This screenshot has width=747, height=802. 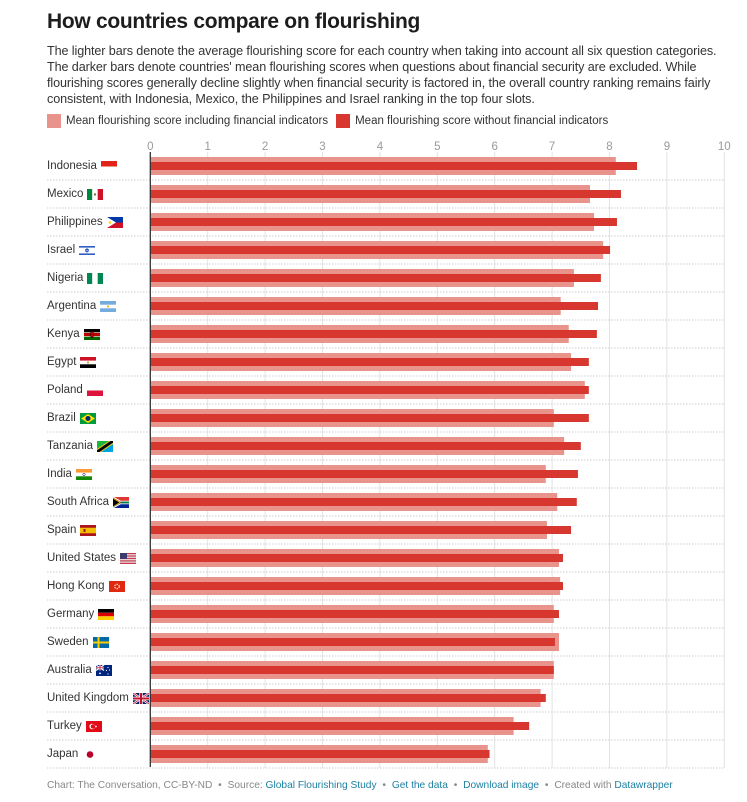 I want to click on bar-without-india, so click(x=364, y=474).